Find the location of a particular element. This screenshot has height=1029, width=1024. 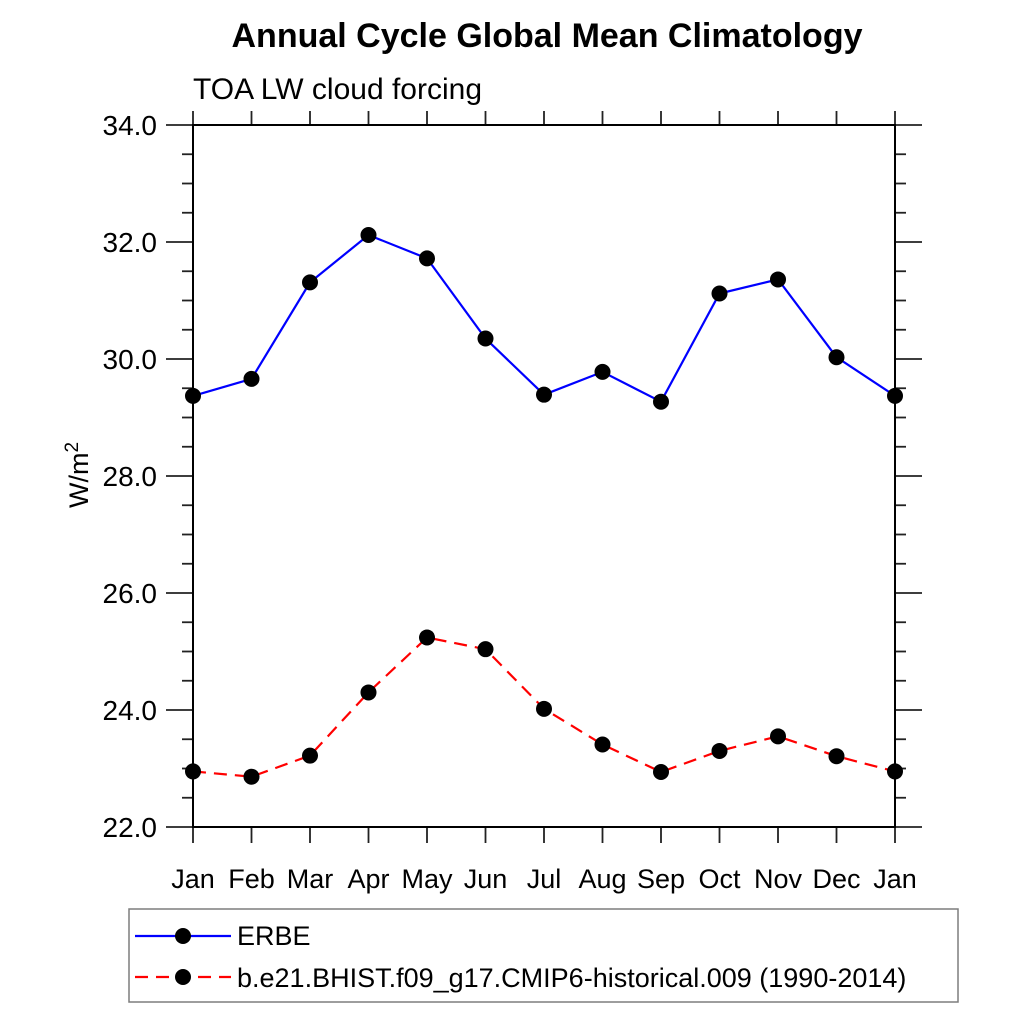

legend-box is located at coordinates (543, 955).